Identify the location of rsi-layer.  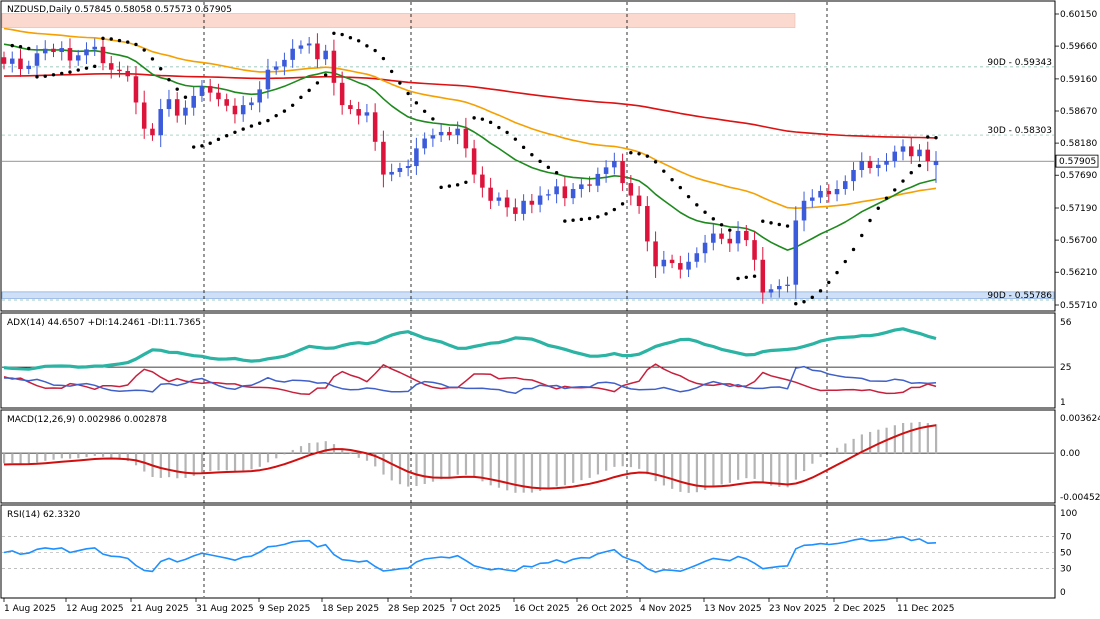
(528, 554).